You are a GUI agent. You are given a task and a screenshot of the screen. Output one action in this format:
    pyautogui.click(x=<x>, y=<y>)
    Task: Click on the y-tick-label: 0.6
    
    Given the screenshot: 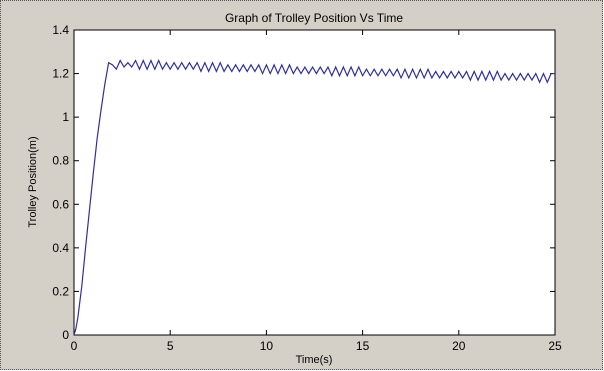 What is the action you would take?
    pyautogui.click(x=60, y=204)
    